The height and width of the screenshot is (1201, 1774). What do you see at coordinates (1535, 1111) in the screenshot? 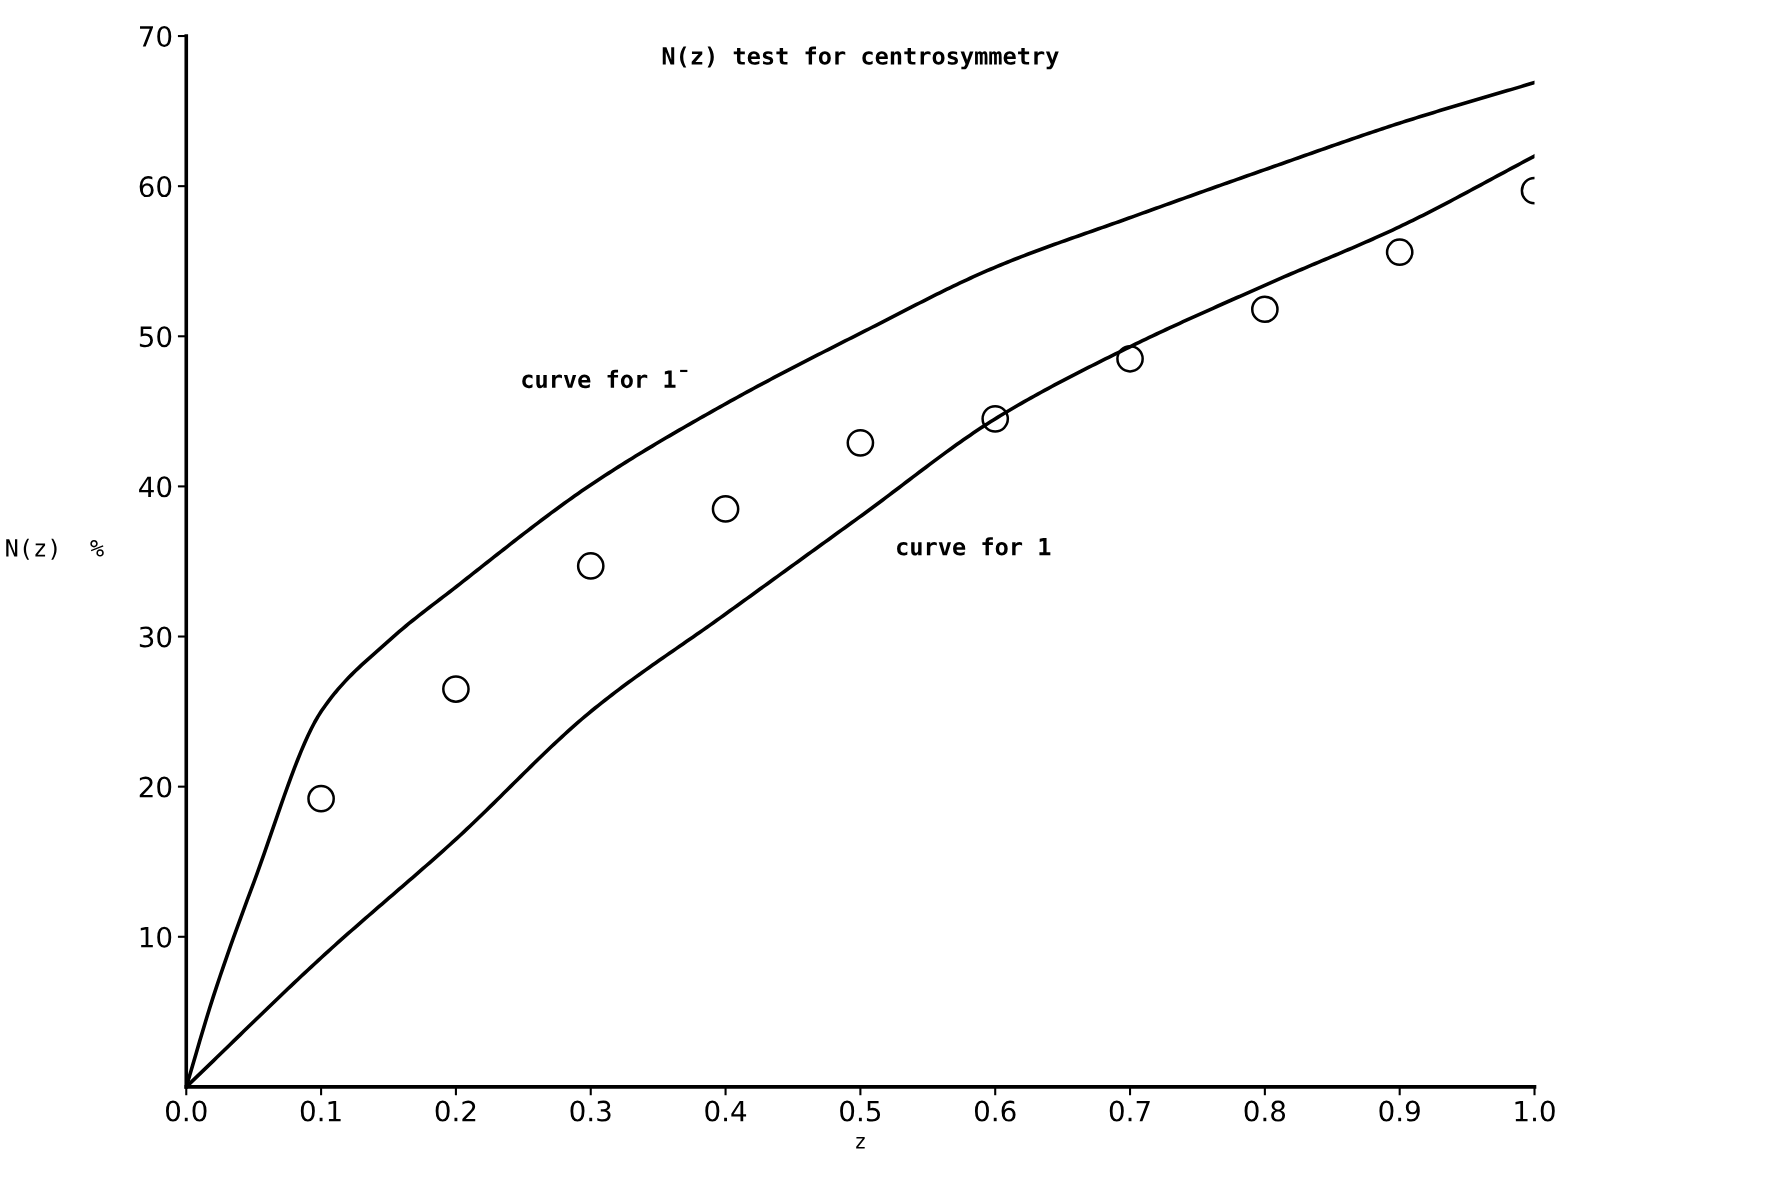
I see `x-tick-label: 1.0` at bounding box center [1535, 1111].